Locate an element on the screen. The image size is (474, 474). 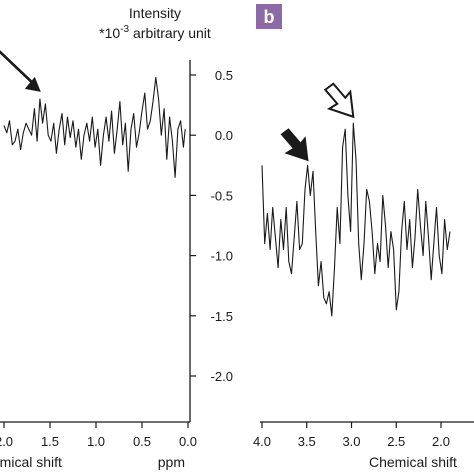
x-axis-label-a: Chemical shift is located at coordinates (31, 462).